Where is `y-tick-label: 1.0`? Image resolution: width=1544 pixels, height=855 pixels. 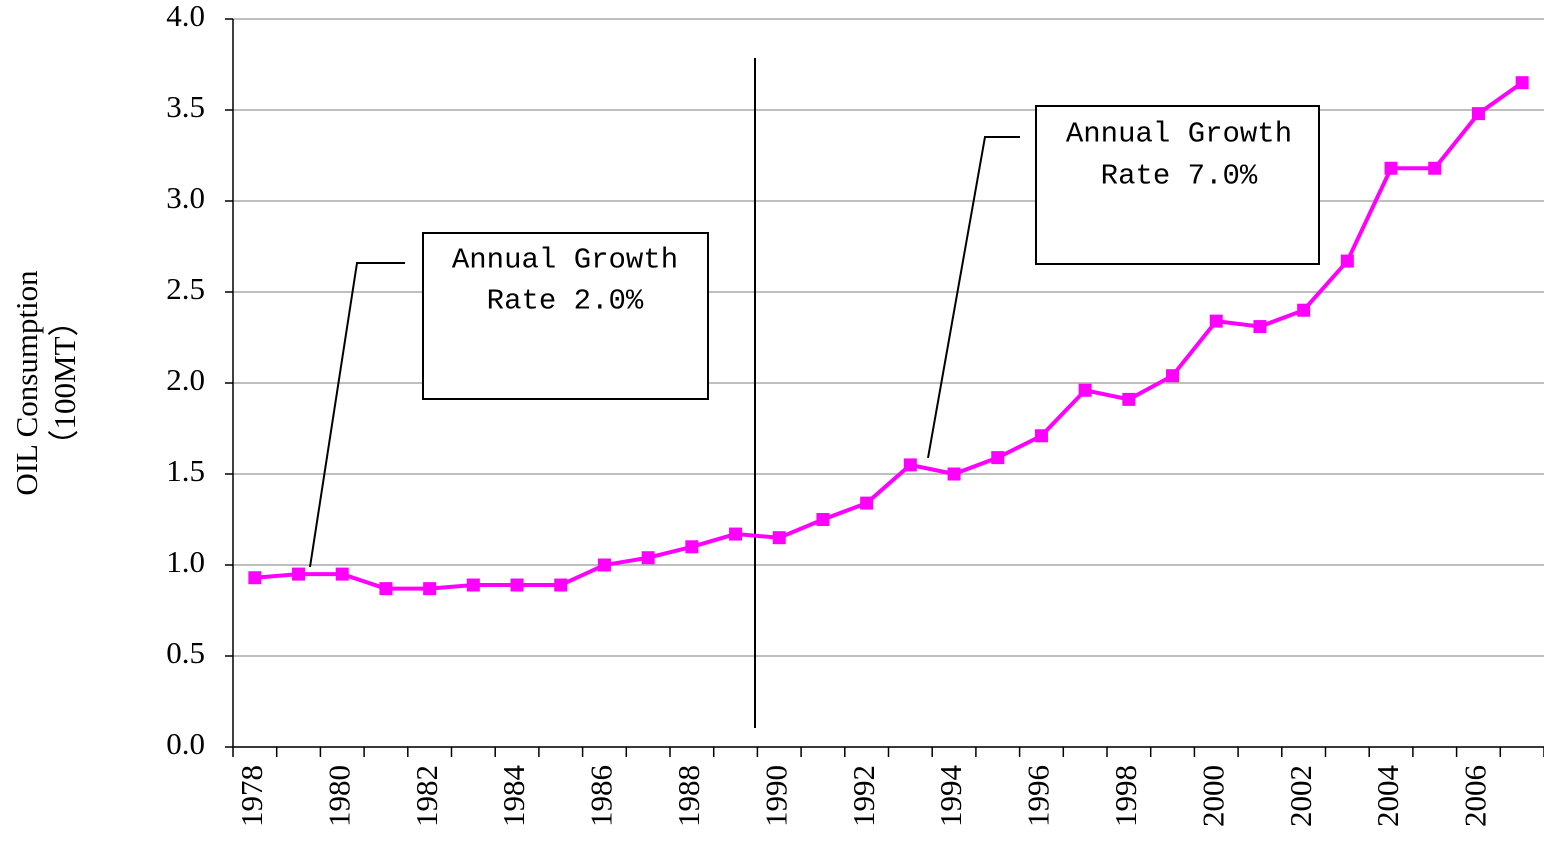
y-tick-label: 1.0 is located at coordinates (185, 561).